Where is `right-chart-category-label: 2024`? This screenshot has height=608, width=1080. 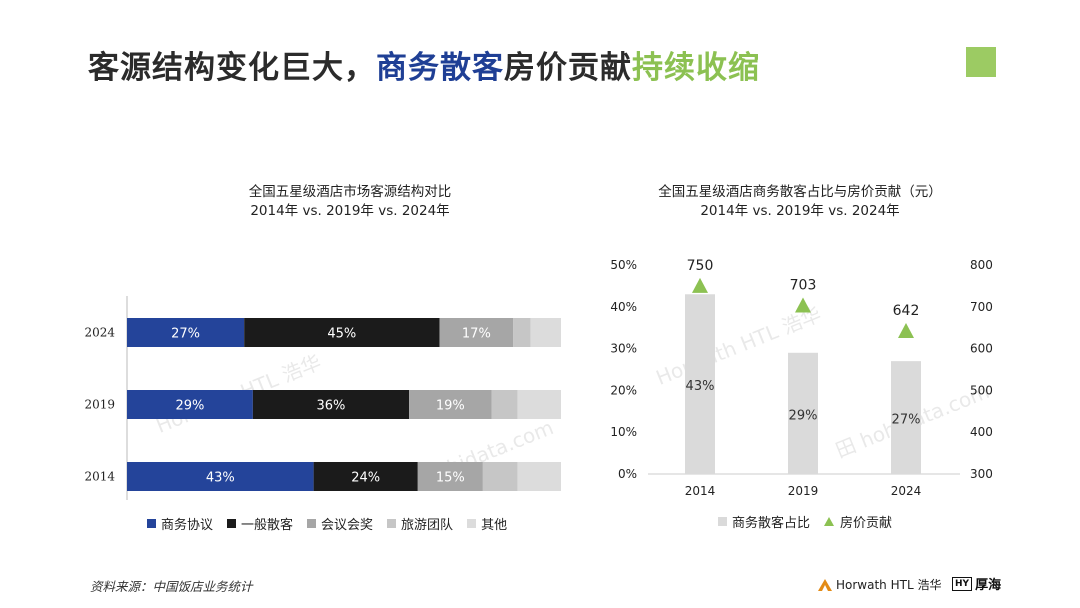 right-chart-category-label: 2024 is located at coordinates (906, 491).